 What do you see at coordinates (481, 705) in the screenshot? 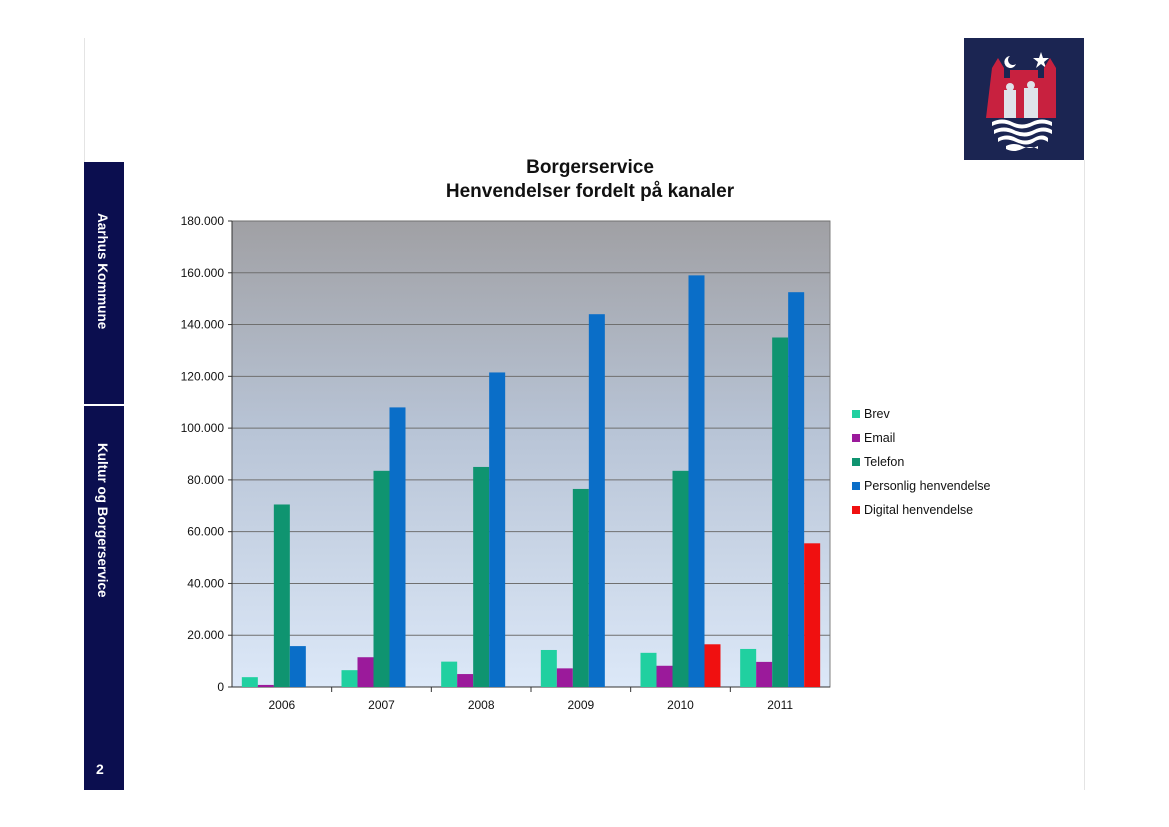
I see `x-tick-label: 2008` at bounding box center [481, 705].